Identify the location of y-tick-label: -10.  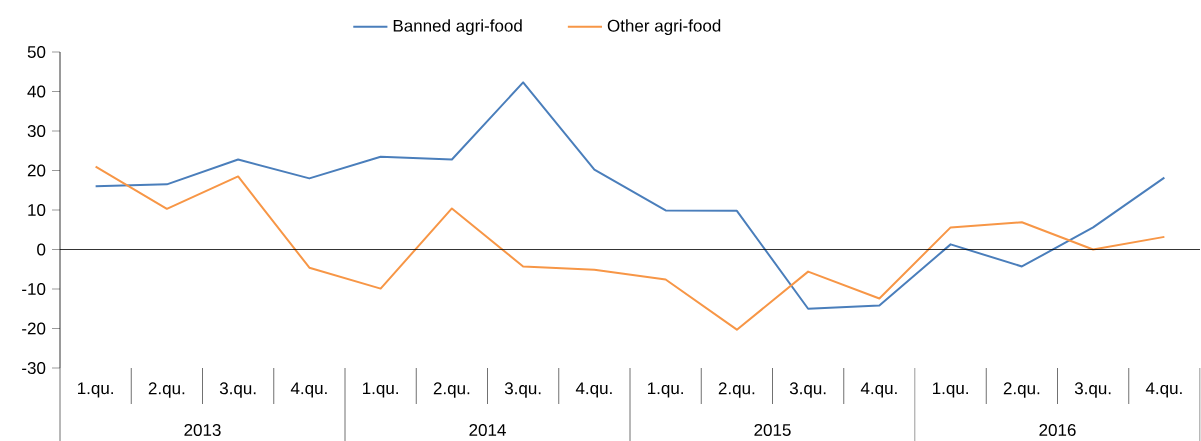
(34, 289).